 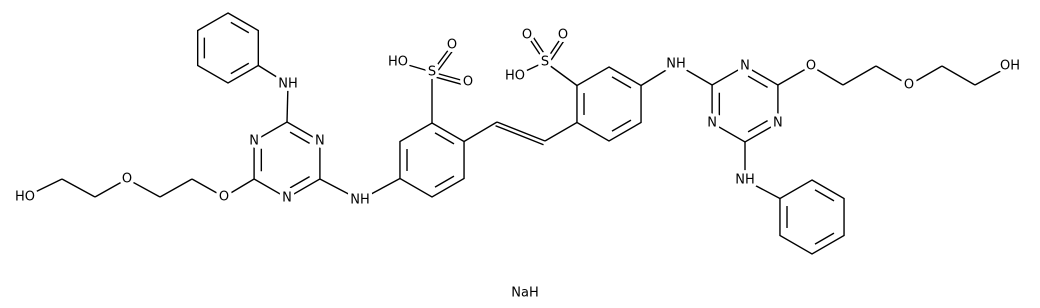 I want to click on salt-label: NaH, so click(x=524, y=293).